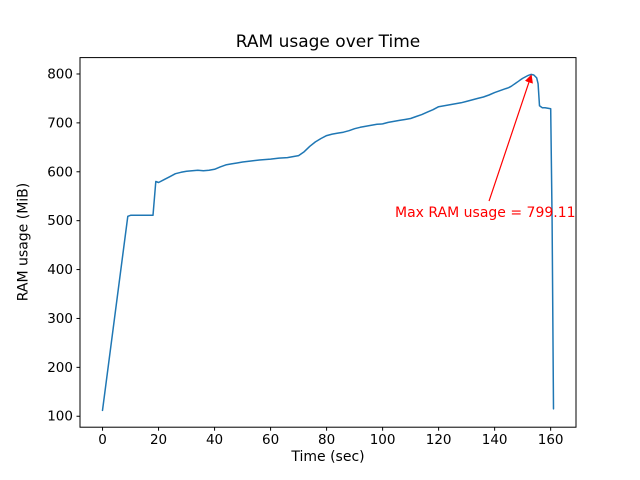 The image size is (640, 480). I want to click on x-tick-label: 100, so click(383, 440).